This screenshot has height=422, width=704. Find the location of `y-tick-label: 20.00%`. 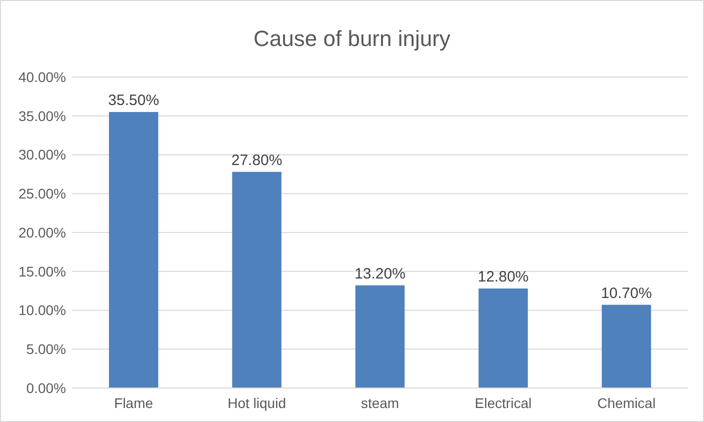

y-tick-label: 20.00% is located at coordinates (42, 232).